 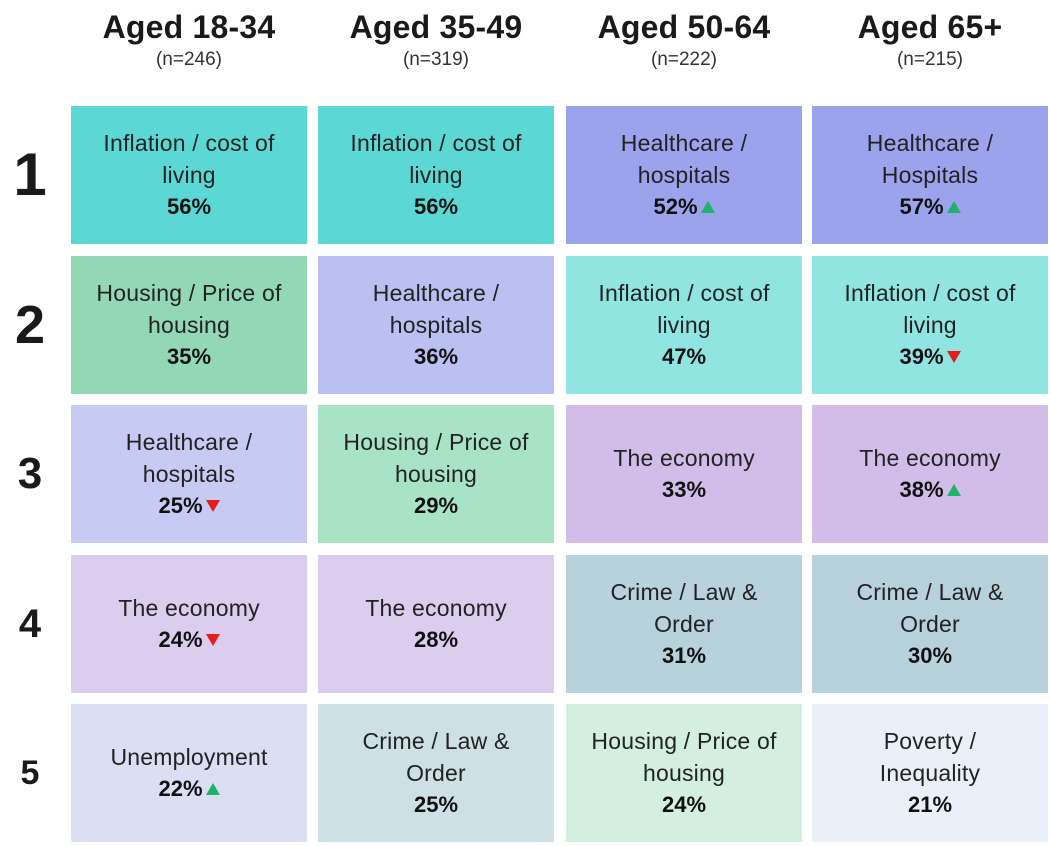 I want to click on column-header: Aged 50-64 (n=222), so click(x=684, y=40).